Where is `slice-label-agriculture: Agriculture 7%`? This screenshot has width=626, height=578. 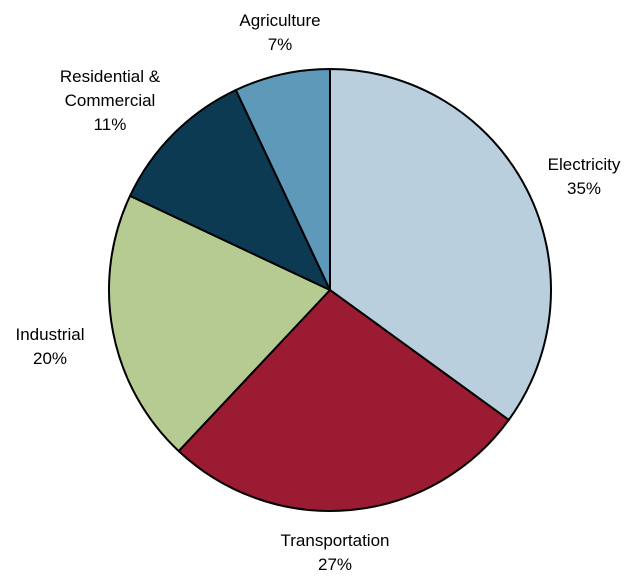
slice-label-agriculture: Agriculture 7% is located at coordinates (279, 32).